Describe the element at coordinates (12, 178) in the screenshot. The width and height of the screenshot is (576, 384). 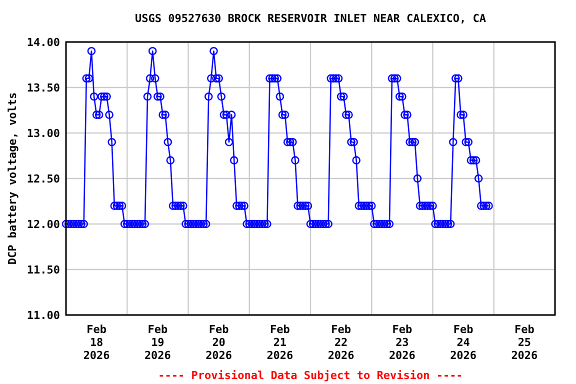
I see `y-axis-title: DCP battery voltage, volts` at that location.